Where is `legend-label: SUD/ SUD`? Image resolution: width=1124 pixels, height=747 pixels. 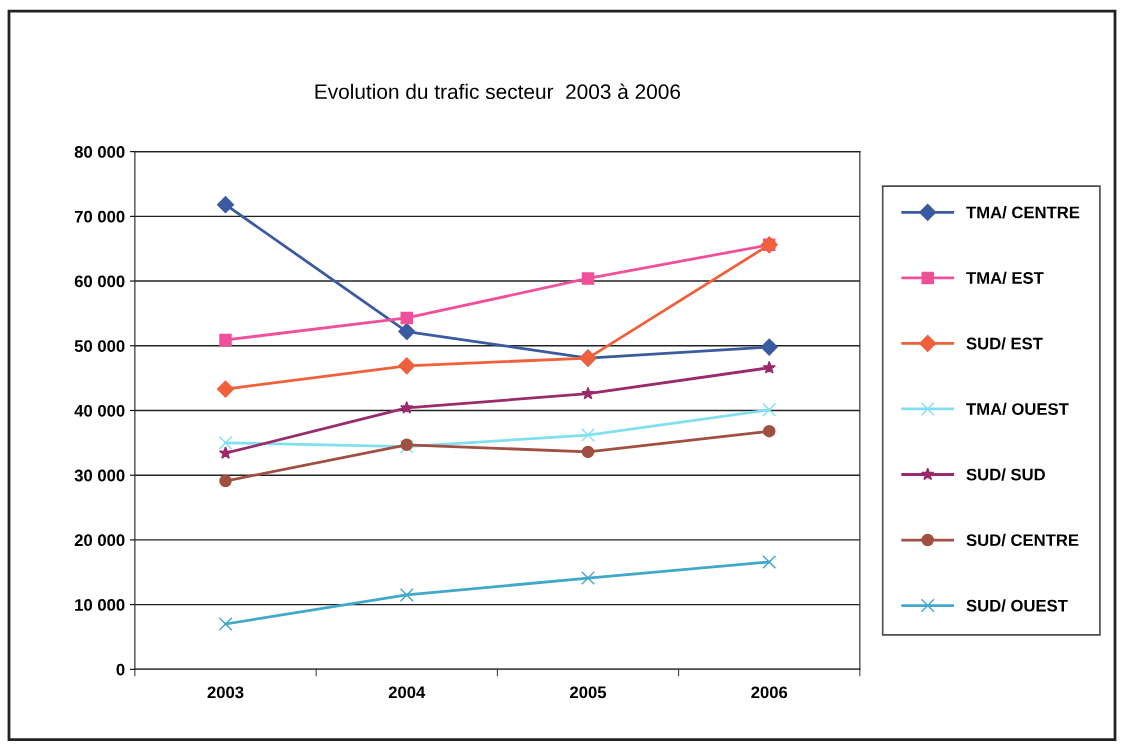
legend-label: SUD/ SUD is located at coordinates (1005, 474).